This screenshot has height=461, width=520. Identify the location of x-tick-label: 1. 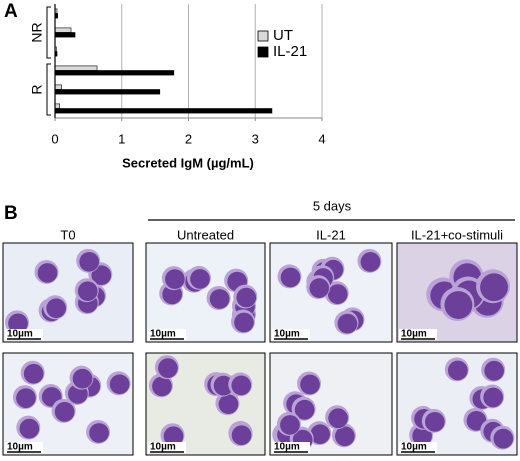
(121, 138).